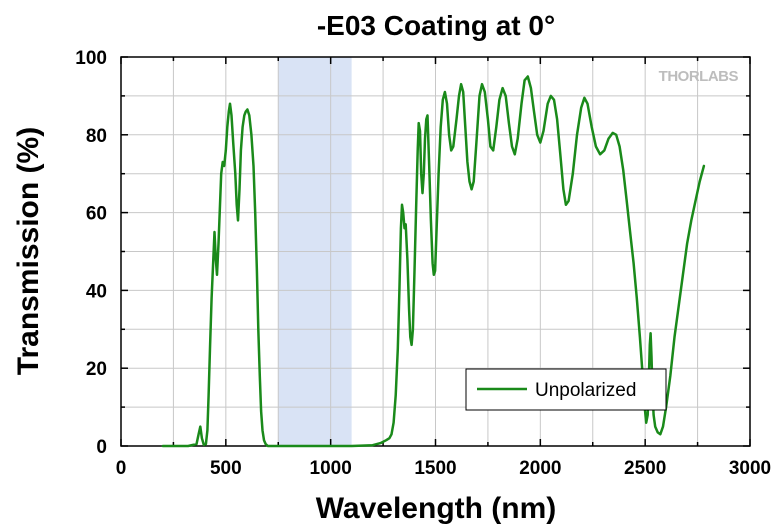  Describe the element at coordinates (28, 251) in the screenshot. I see `y-axis-label: Transmission (%)` at that location.